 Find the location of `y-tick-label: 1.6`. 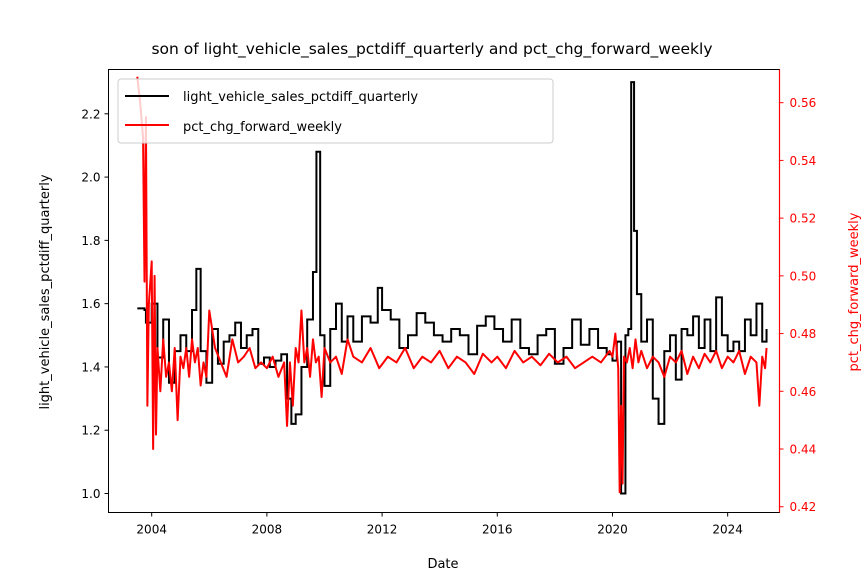

y-tick-label: 1.6 is located at coordinates (90, 304).